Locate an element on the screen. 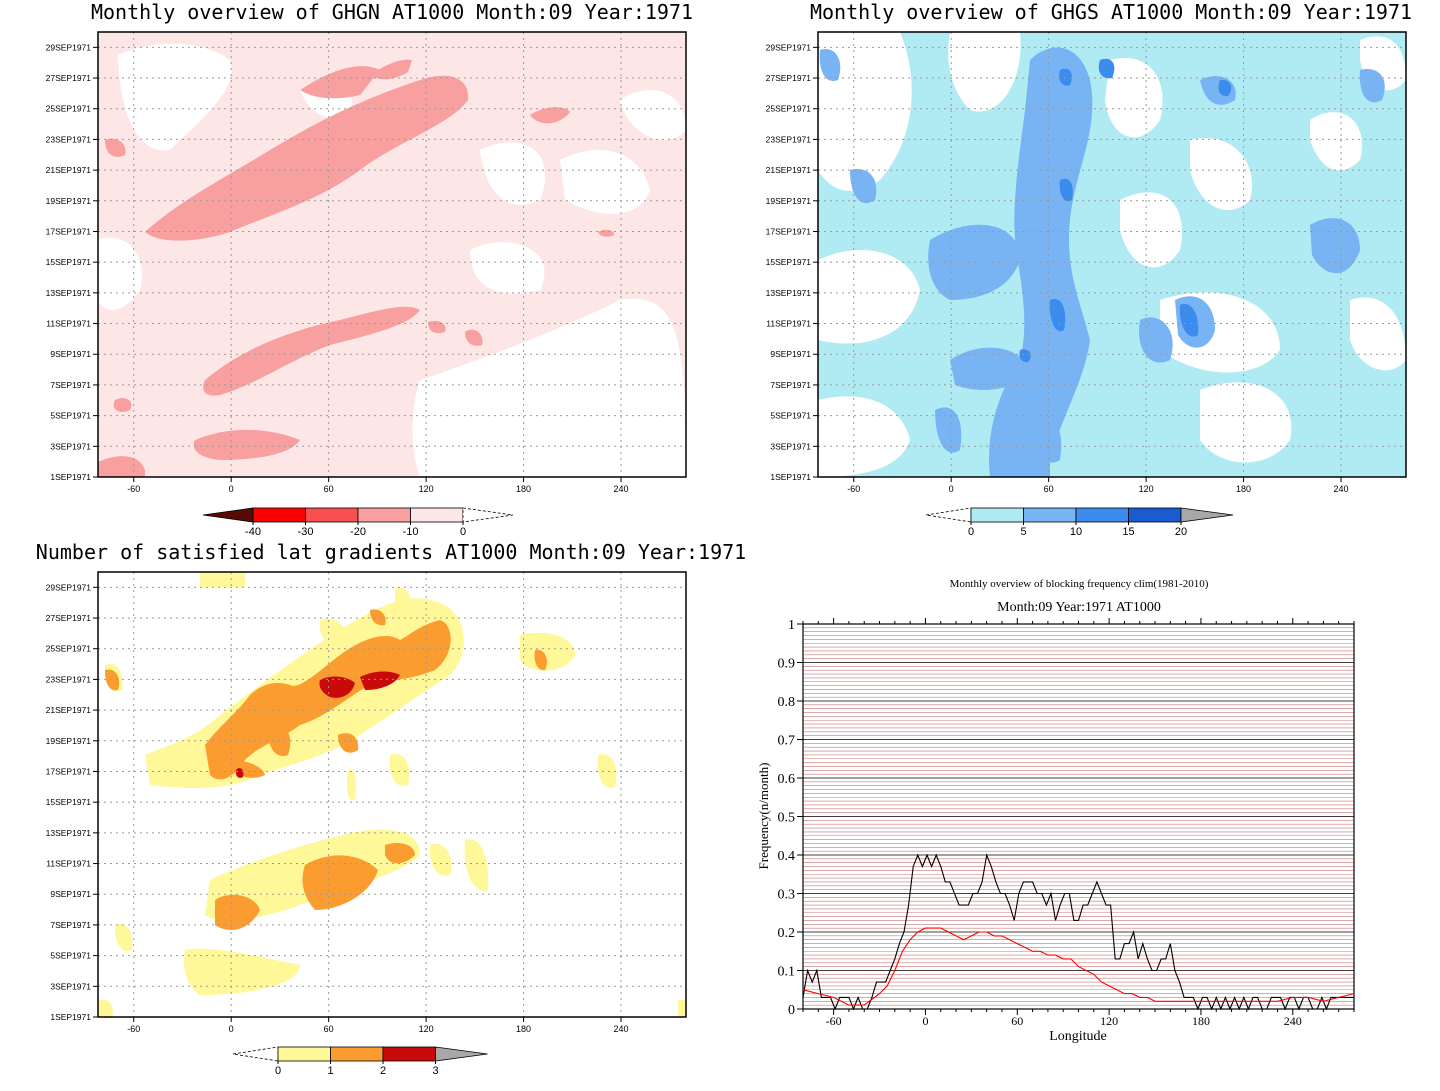 The height and width of the screenshot is (1091, 1440). ghgn-colorbar: -40 -30 -20 -10 0 is located at coordinates (358, 522).